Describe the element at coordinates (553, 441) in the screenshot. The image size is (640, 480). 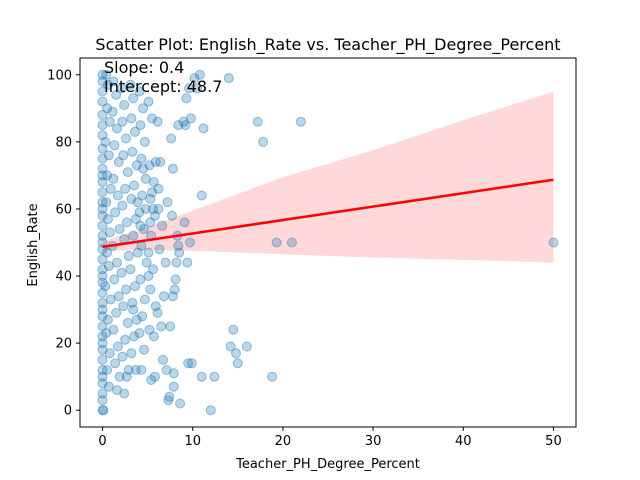
I see `x-tick-label: 50` at that location.